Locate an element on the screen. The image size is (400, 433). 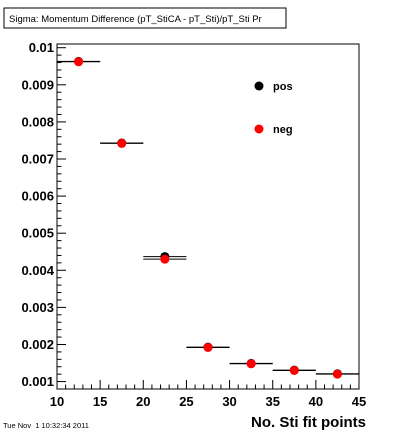
x-tick-label: 35 is located at coordinates (272, 401).